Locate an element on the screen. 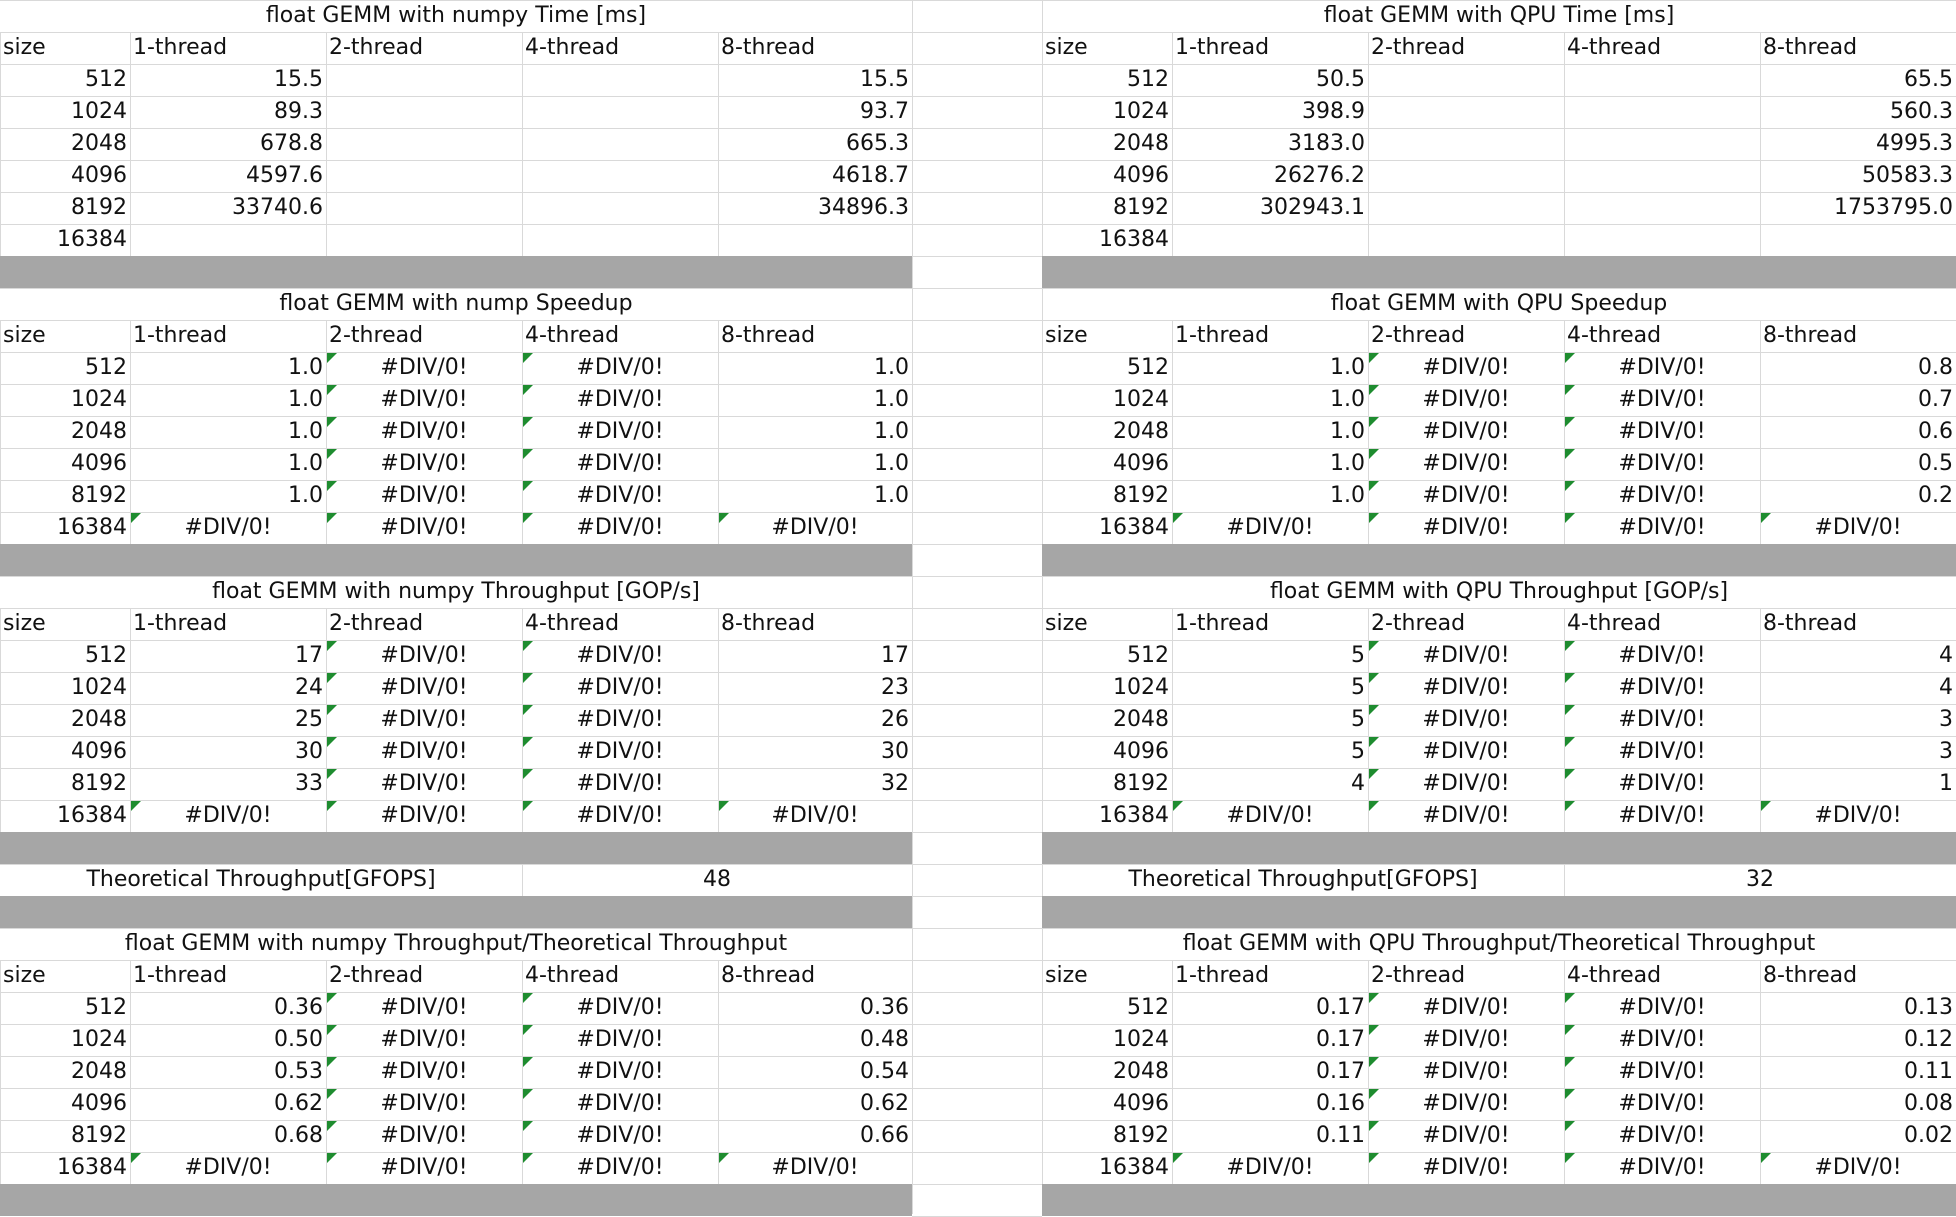 The width and height of the screenshot is (1956, 1217). left-ratio-header-2: 2-thread is located at coordinates (376, 975).